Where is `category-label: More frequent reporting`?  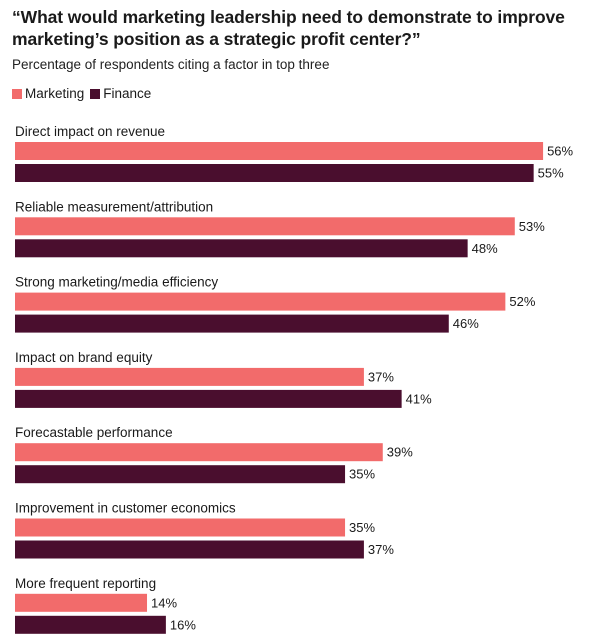
category-label: More frequent reporting is located at coordinates (85, 583).